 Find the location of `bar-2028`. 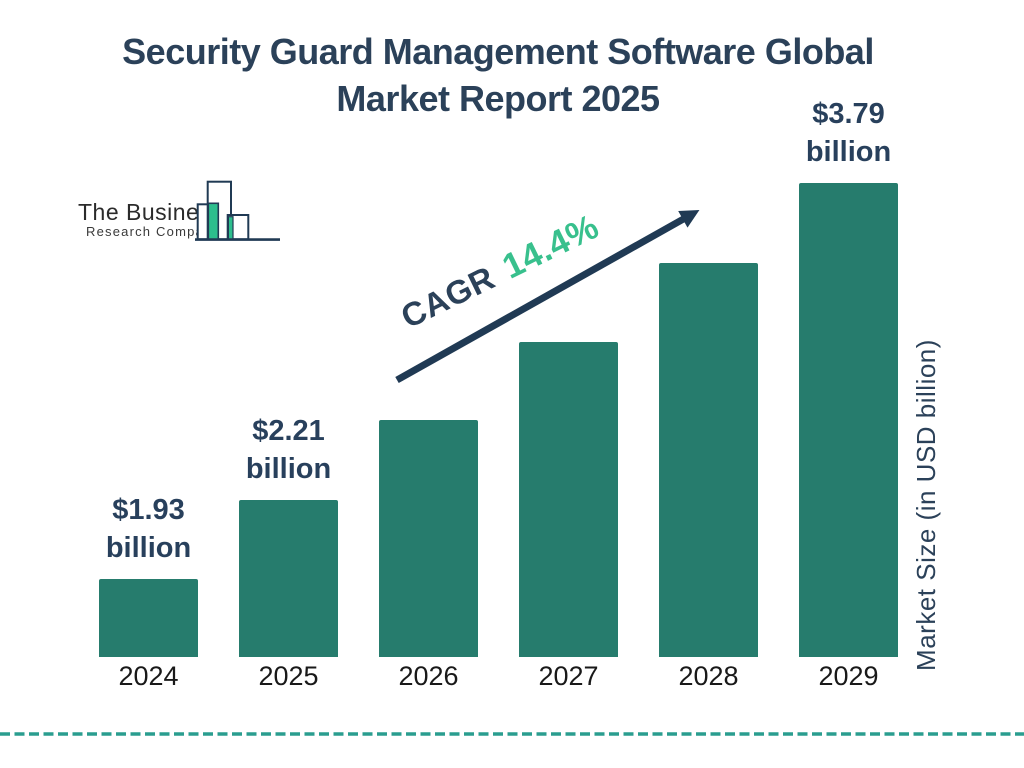

bar-2028 is located at coordinates (708, 460).